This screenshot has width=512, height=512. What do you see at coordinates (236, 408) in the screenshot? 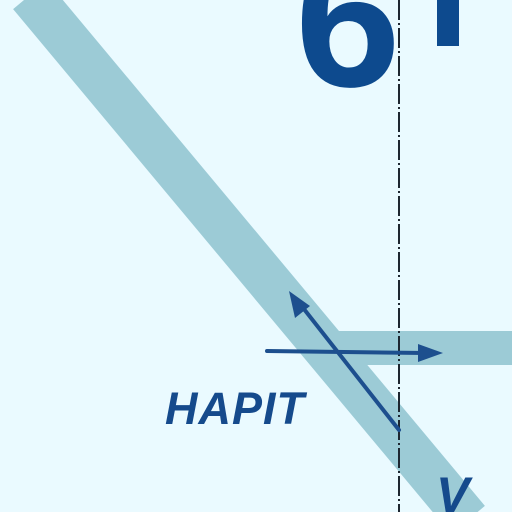
I see `fix-label-hapit: HAPIT` at bounding box center [236, 408].